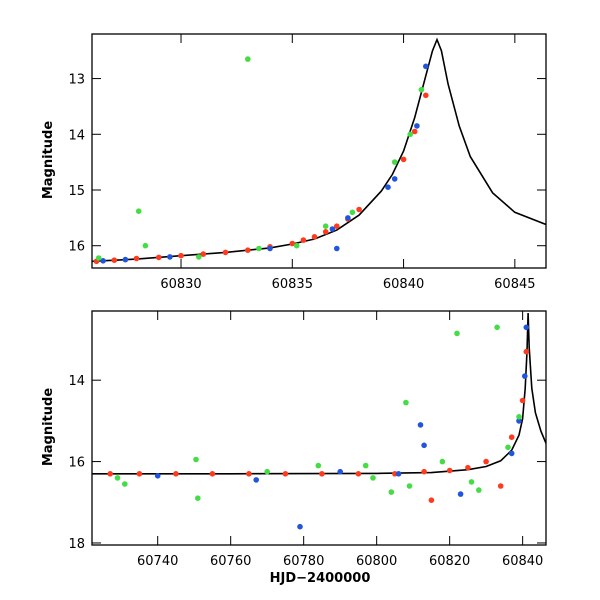 Image resolution: width=600 pixels, height=600 pixels. I want to click on y-tick-label: 14, so click(76, 135).